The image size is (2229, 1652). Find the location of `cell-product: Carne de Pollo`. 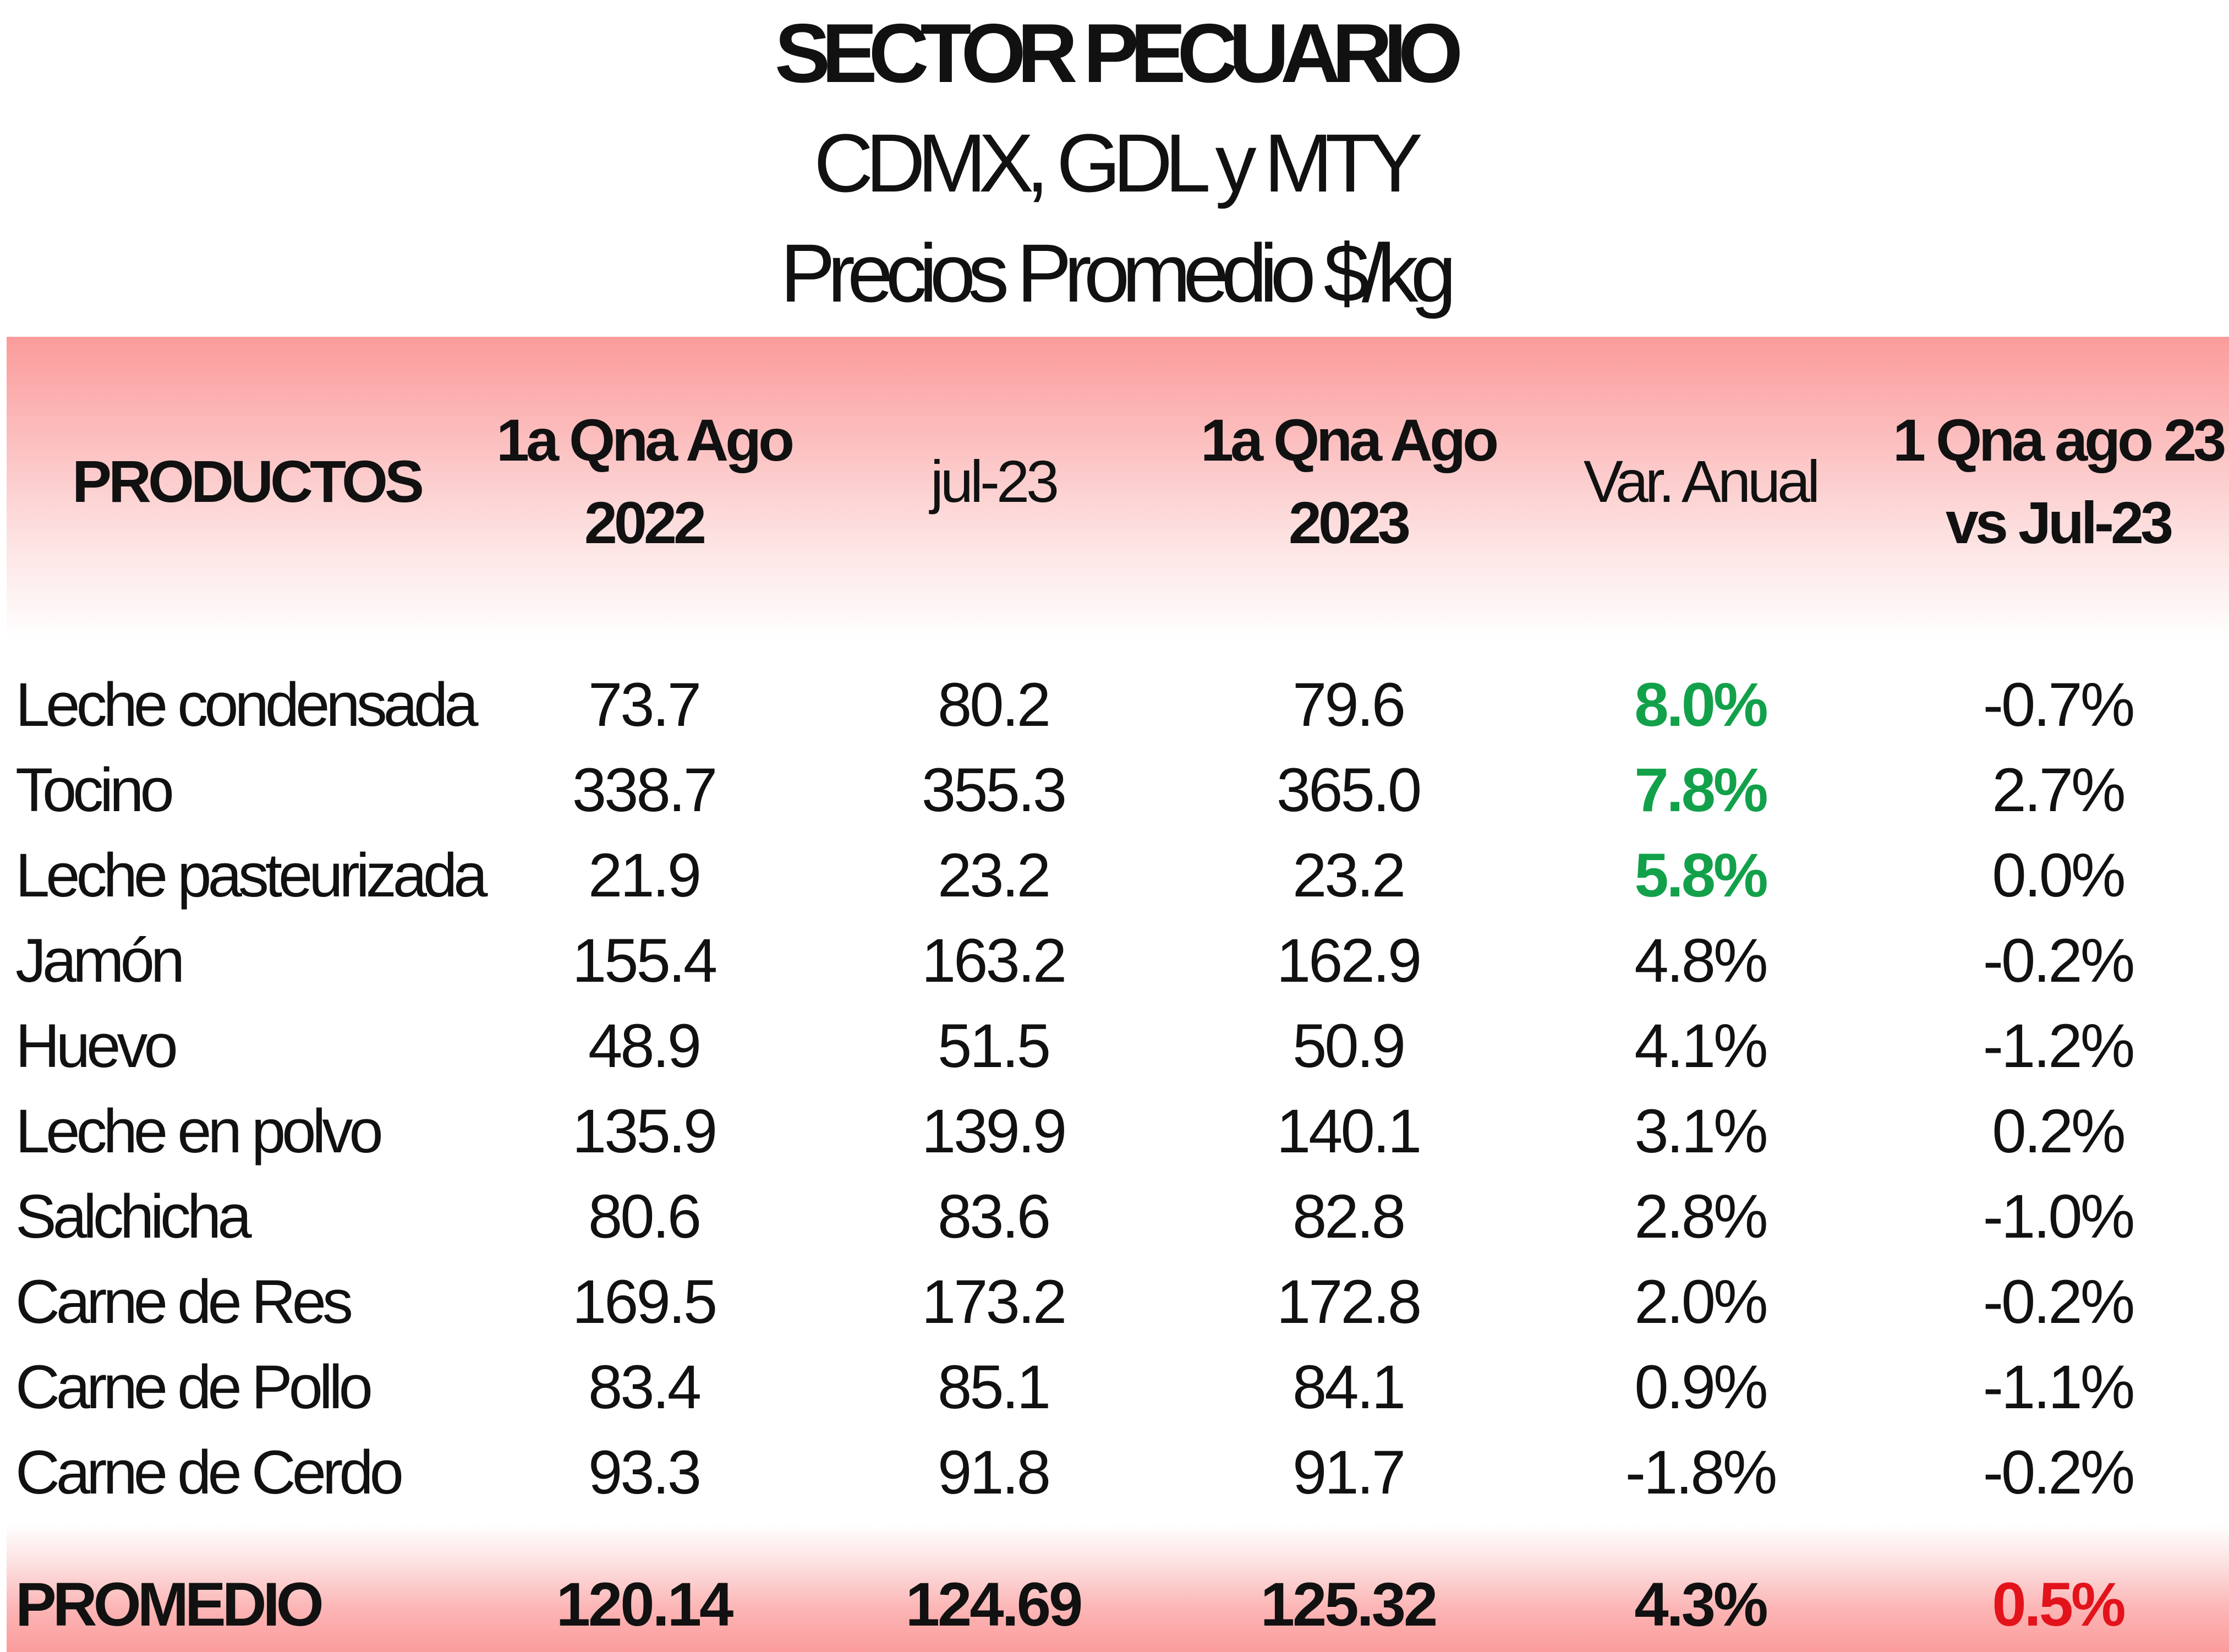

cell-product: Carne de Pollo is located at coordinates (194, 1387).